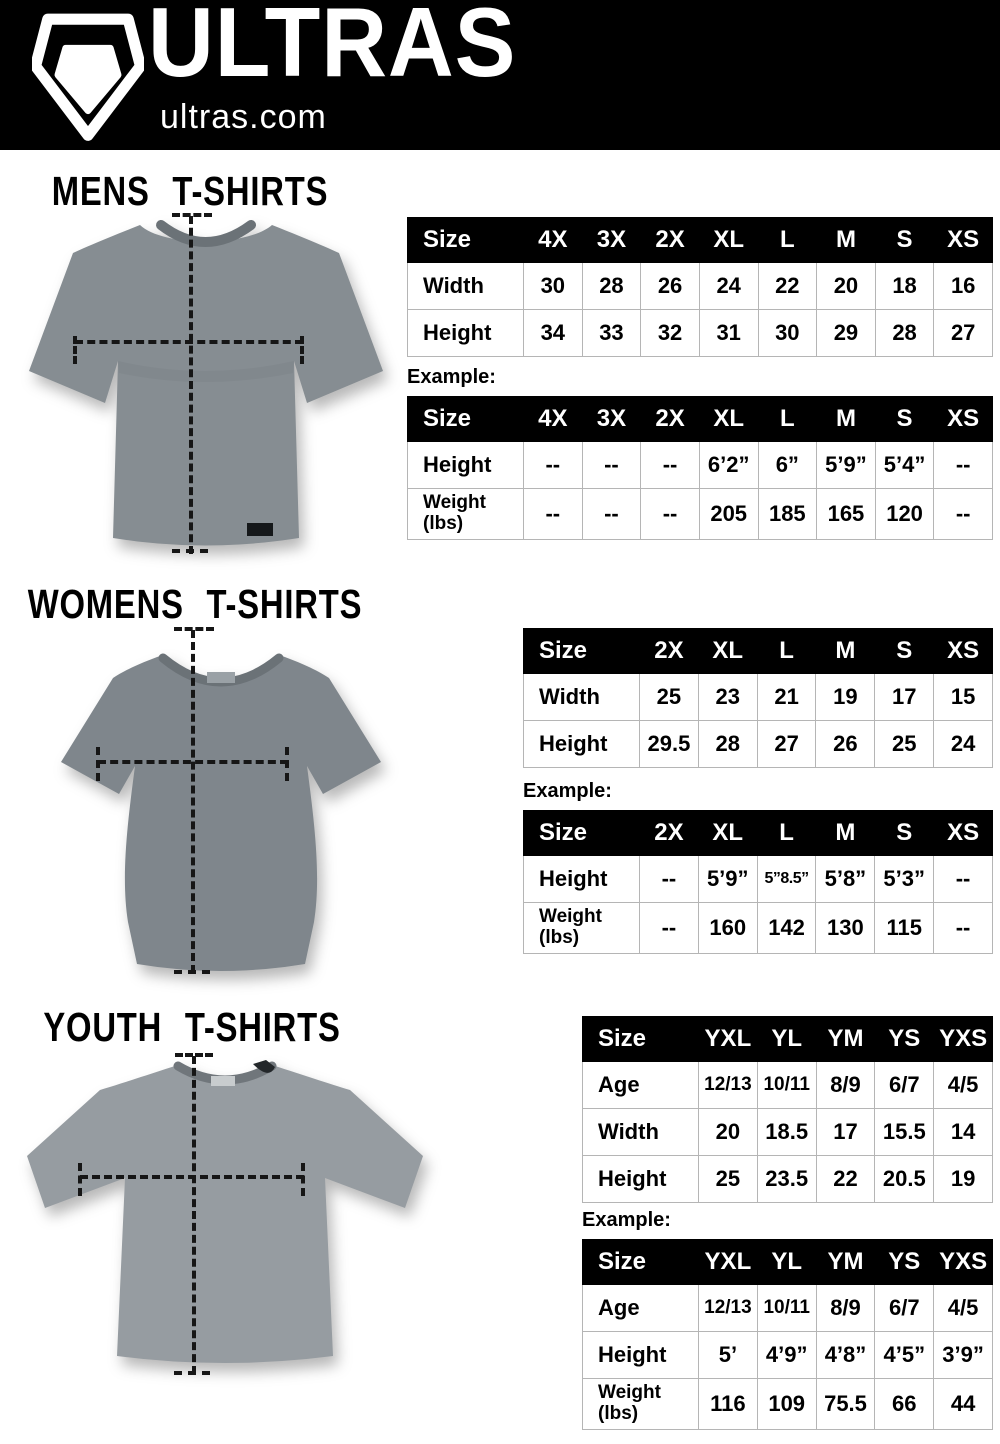 Image resolution: width=1000 pixels, height=1444 pixels. I want to click on value-cell: 3’9”, so click(963, 1355).